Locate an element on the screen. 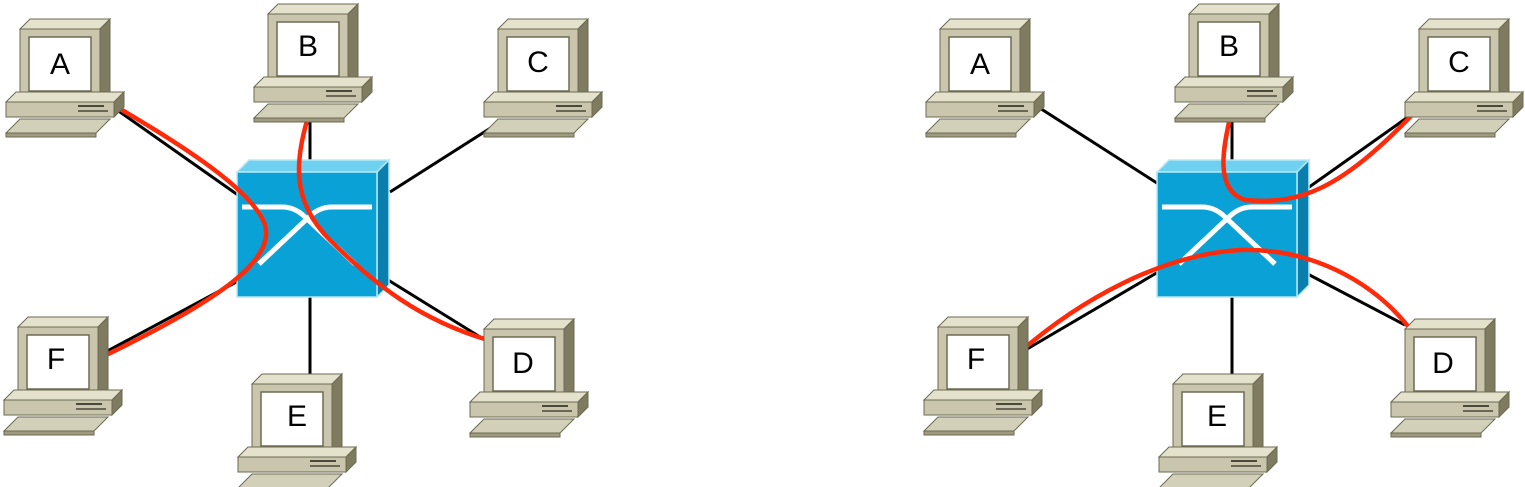  path-b-d is located at coordinates (393, 225).